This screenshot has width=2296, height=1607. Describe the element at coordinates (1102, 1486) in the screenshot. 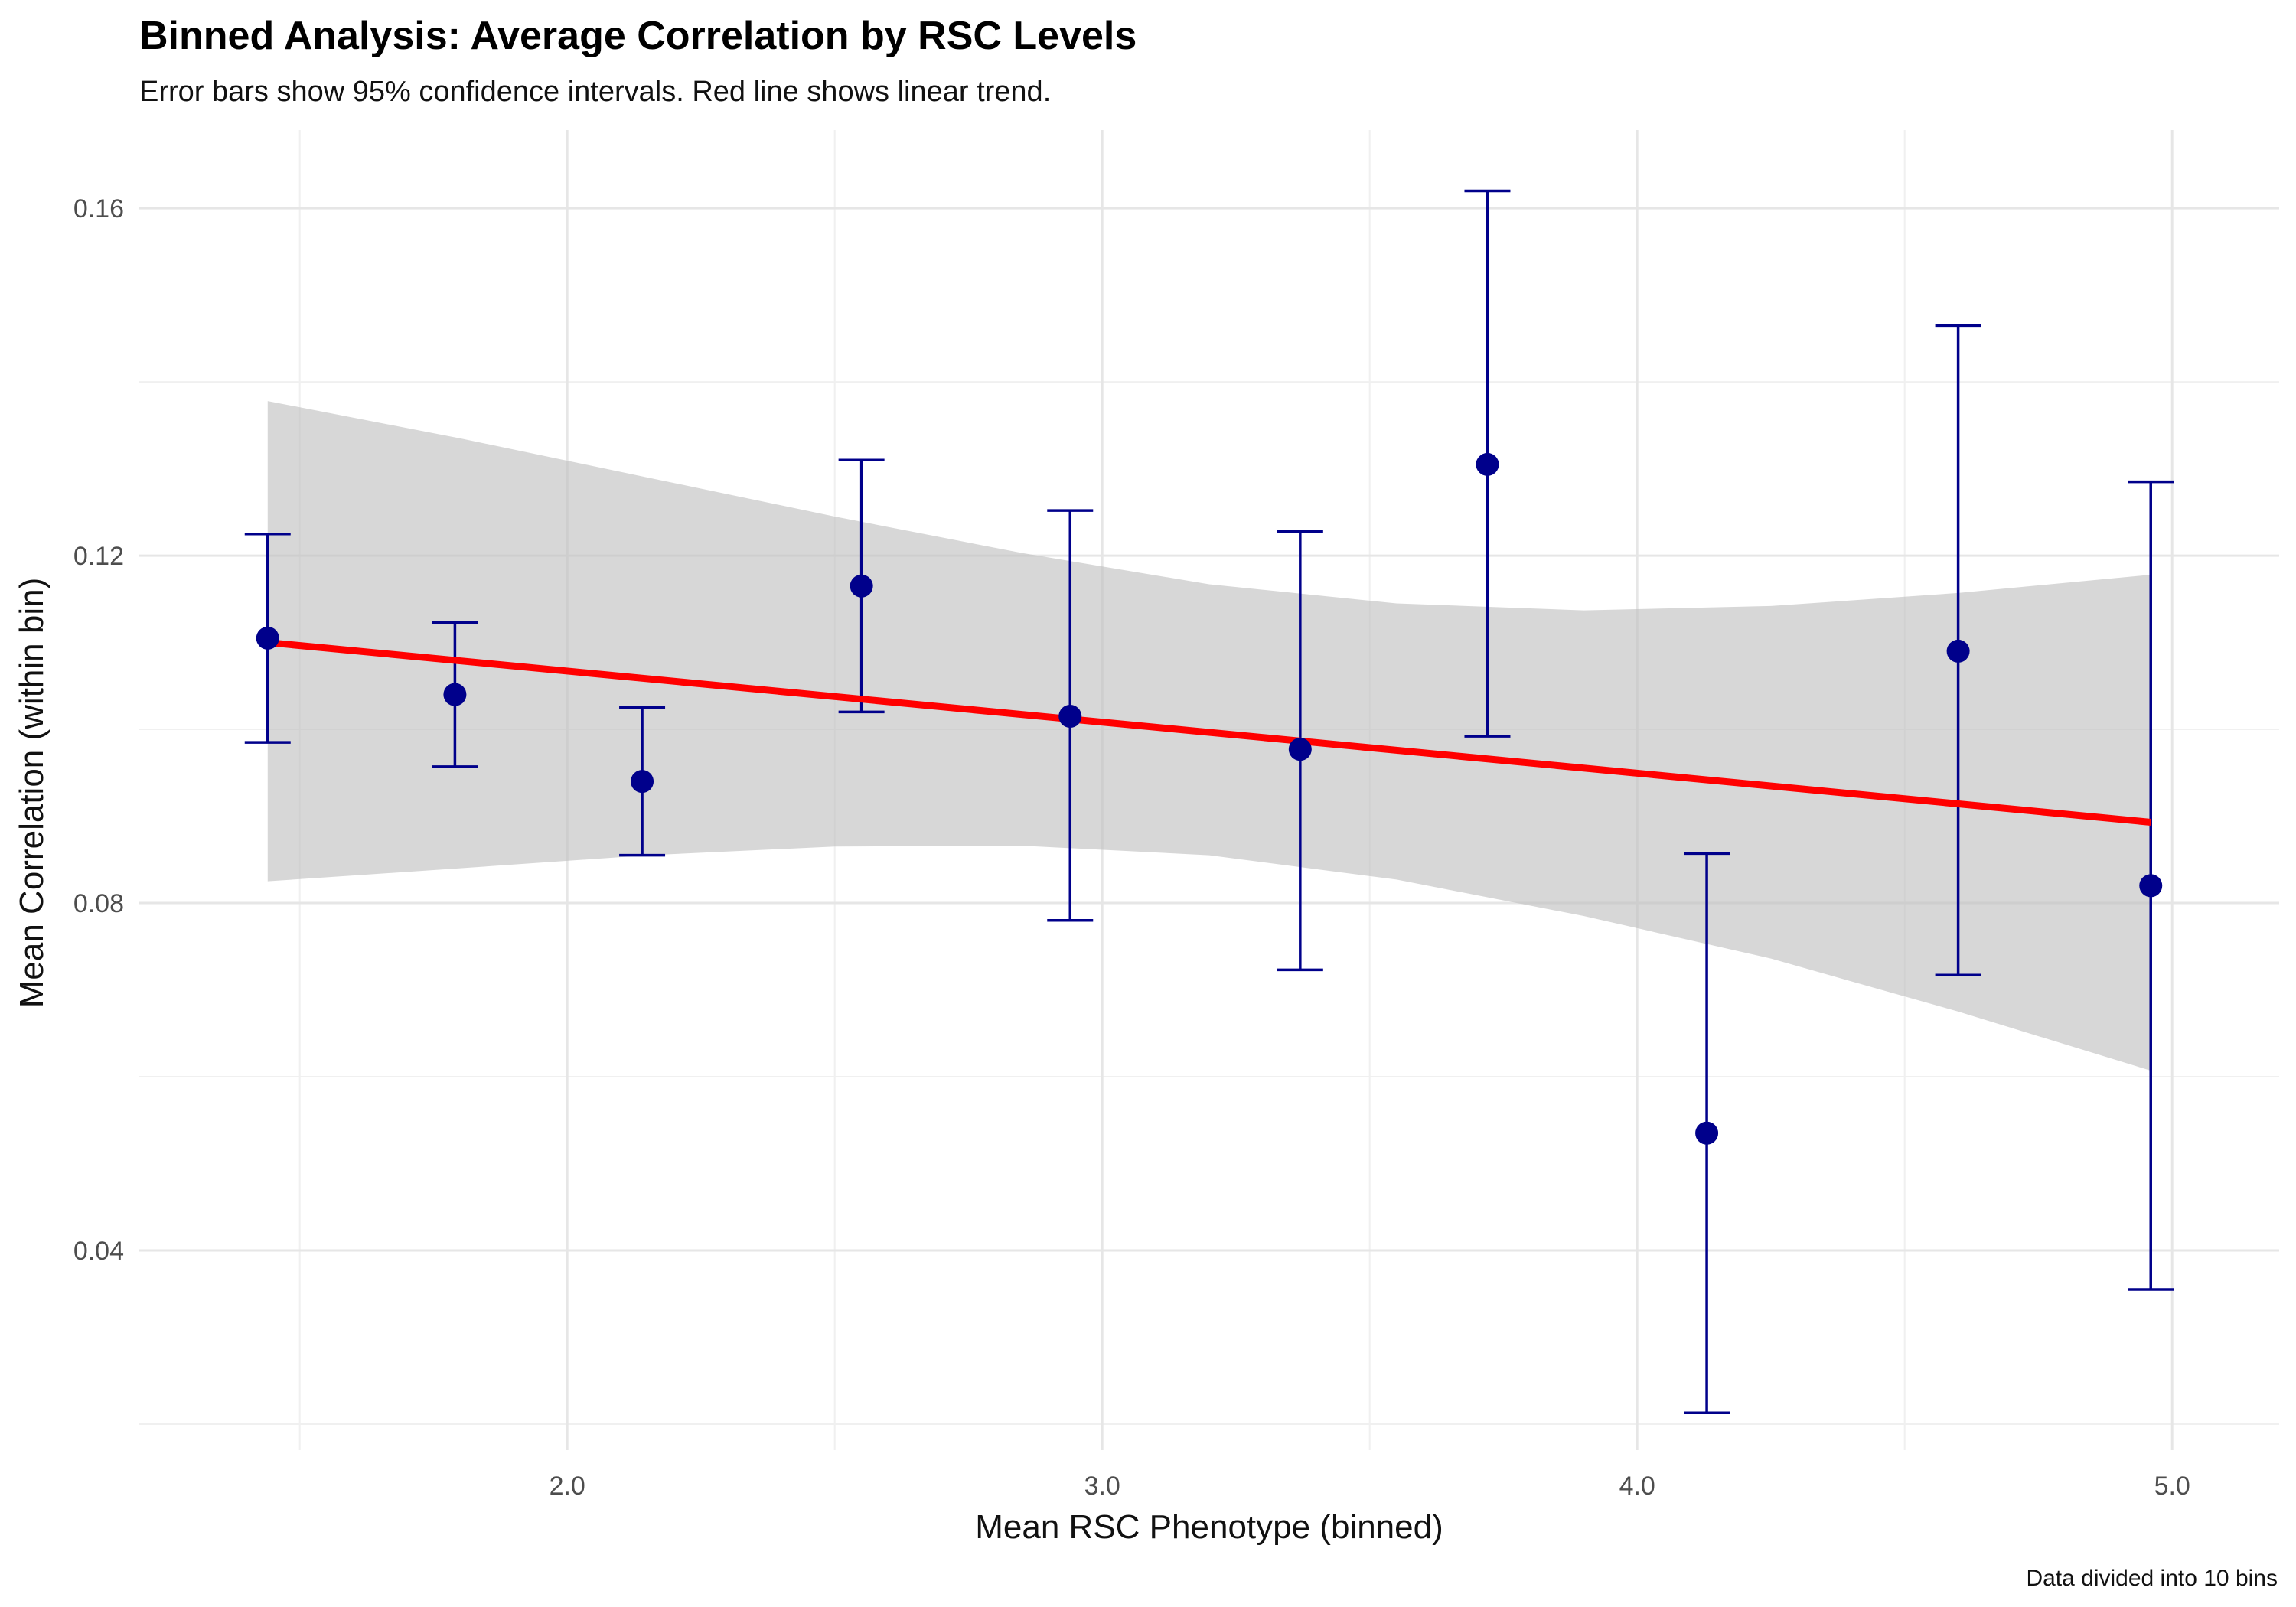

I see `x-tick-label: 3.0` at that location.